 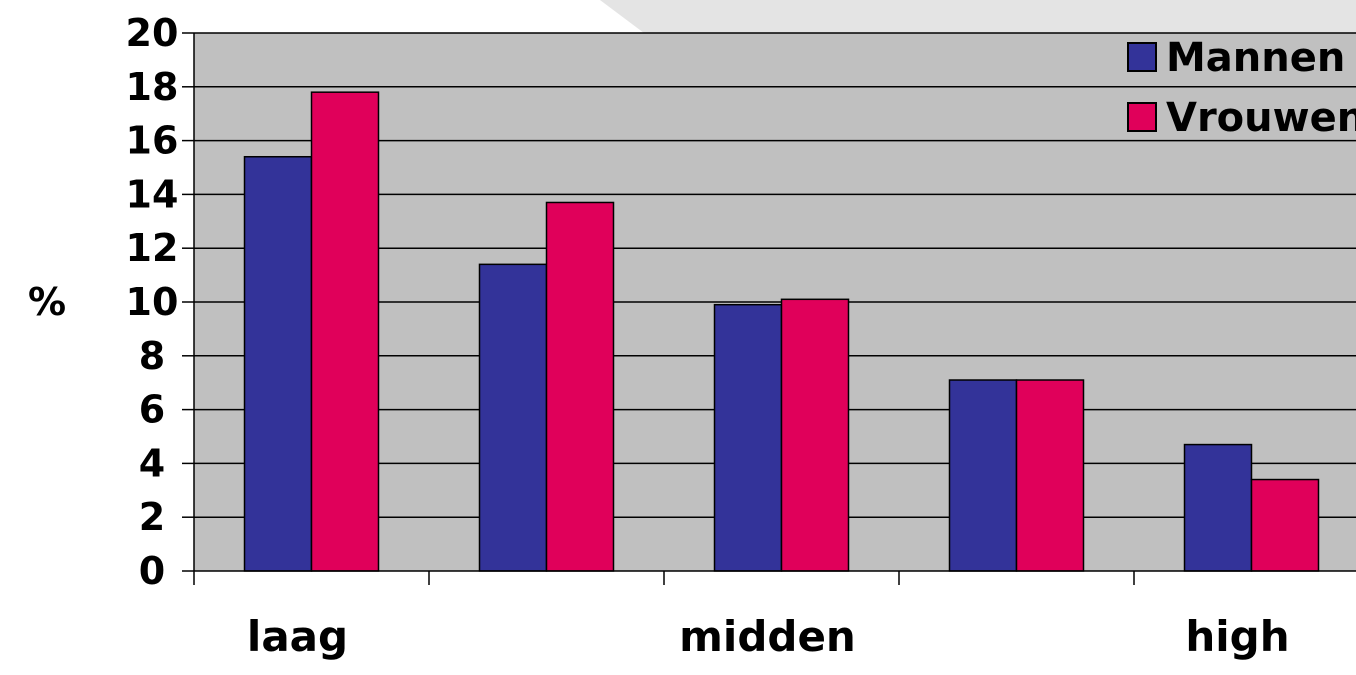 What do you see at coordinates (152, 33) in the screenshot?
I see `y-tick-label: 20` at bounding box center [152, 33].